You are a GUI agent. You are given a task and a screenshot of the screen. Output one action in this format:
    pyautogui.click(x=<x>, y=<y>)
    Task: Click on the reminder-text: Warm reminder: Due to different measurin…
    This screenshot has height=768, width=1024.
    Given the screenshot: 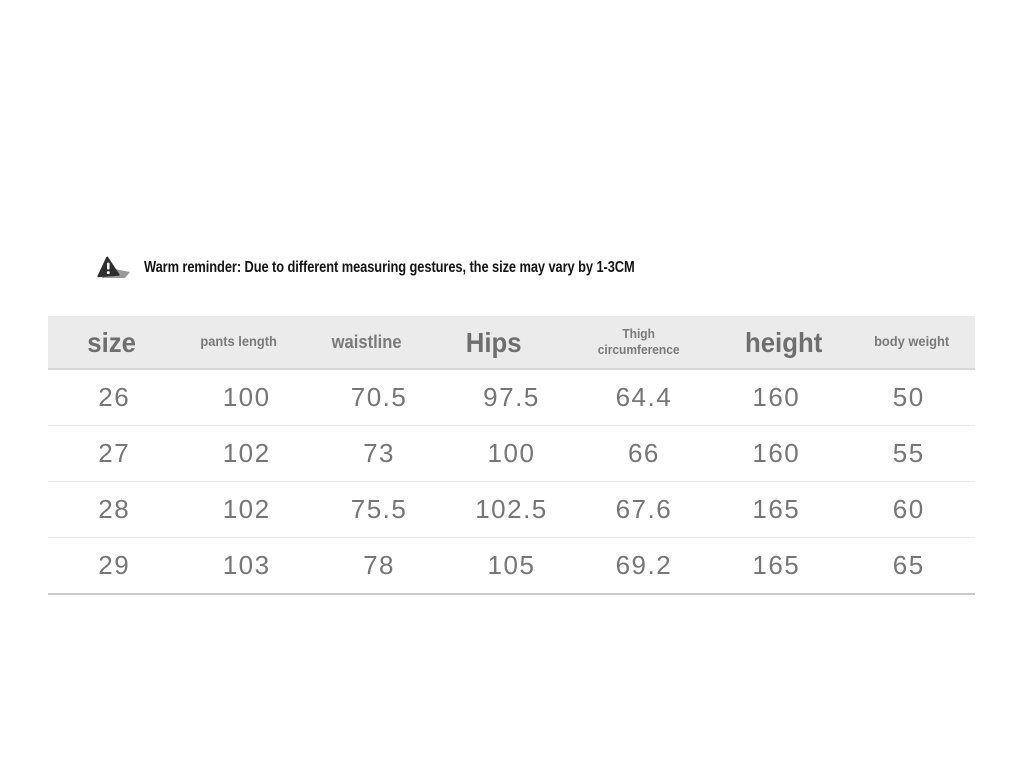 What is the action you would take?
    pyautogui.click(x=389, y=267)
    